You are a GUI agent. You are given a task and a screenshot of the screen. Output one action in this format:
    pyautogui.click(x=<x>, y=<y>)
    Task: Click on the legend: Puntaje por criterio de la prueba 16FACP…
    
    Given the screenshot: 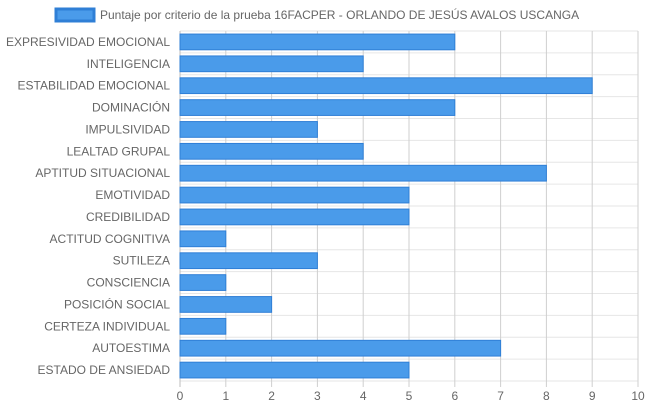 What is the action you would take?
    pyautogui.click(x=316, y=15)
    